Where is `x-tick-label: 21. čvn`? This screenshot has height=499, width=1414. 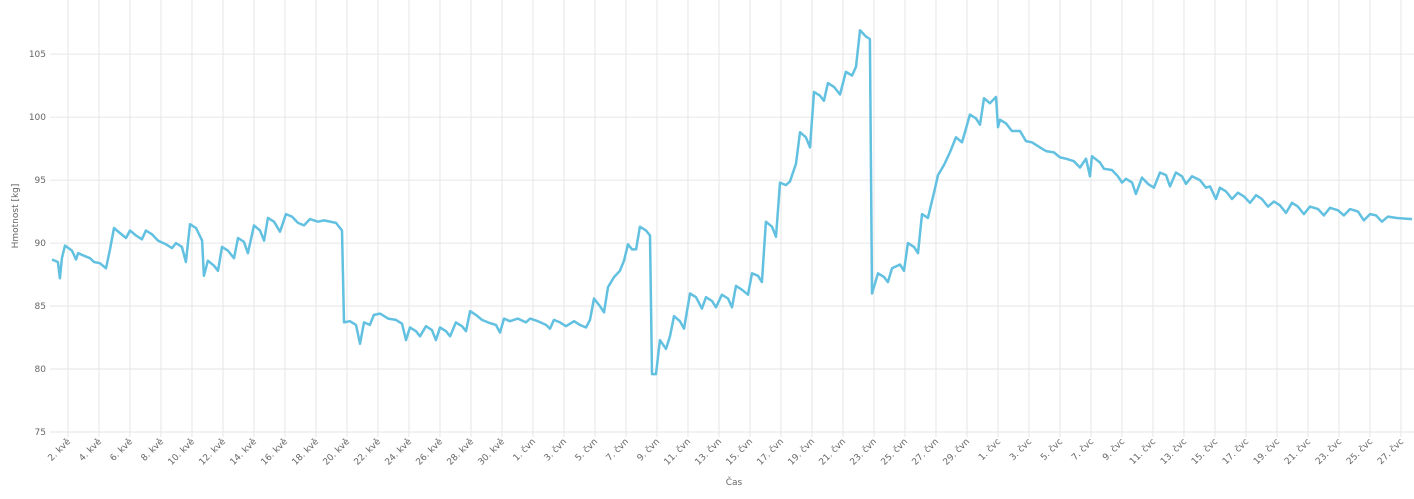
x-tick-label: 21. čvn is located at coordinates (832, 451).